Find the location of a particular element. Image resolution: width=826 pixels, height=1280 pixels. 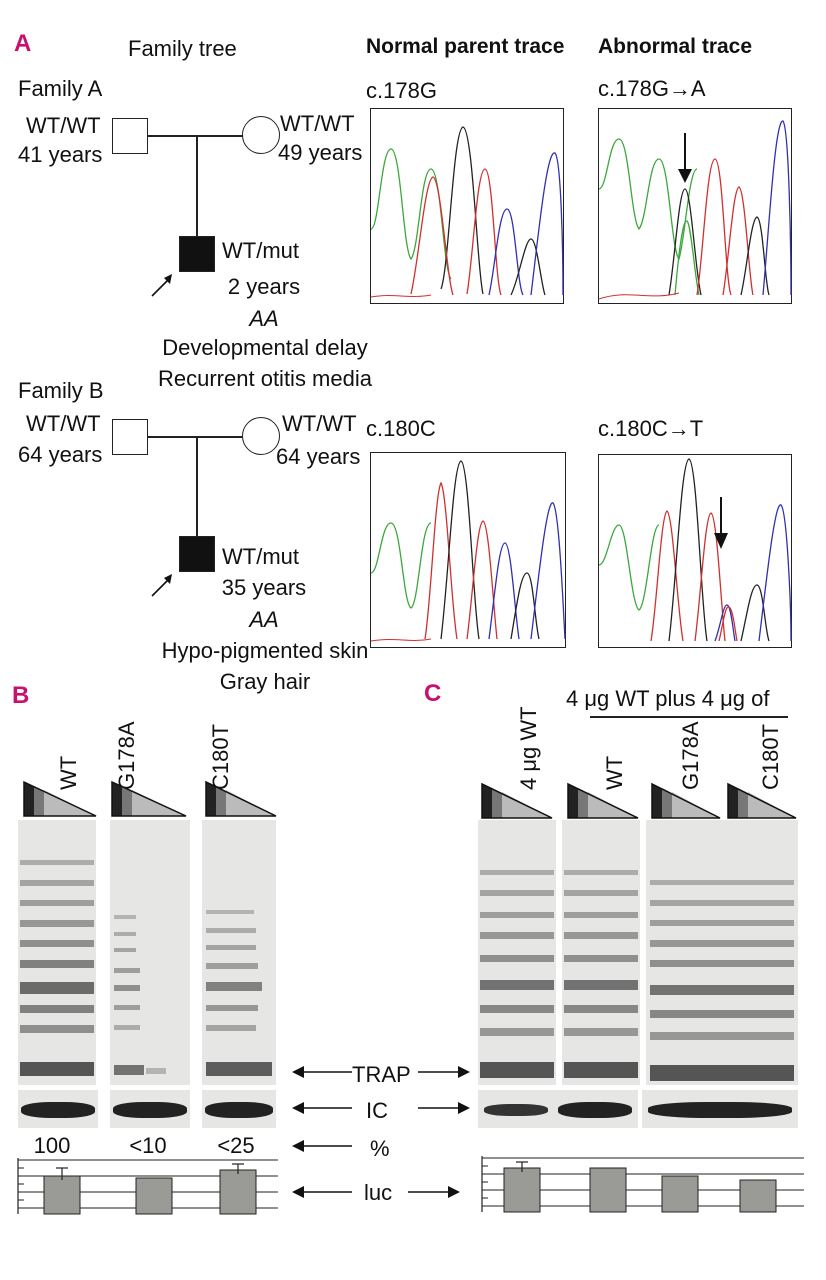

family-b-label: Family B is located at coordinates (61, 390).